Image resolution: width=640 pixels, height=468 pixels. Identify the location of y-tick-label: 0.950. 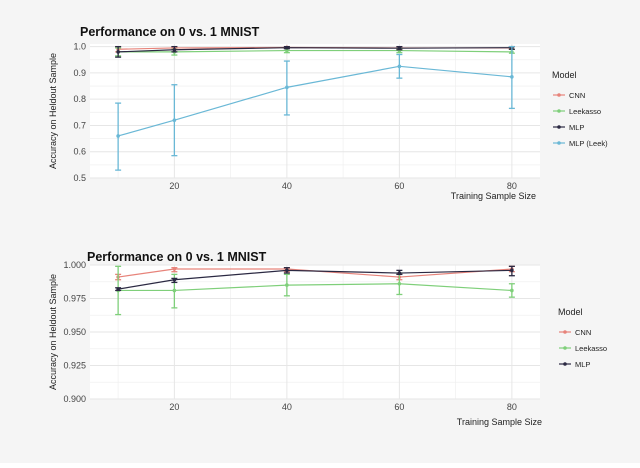
(74, 332).